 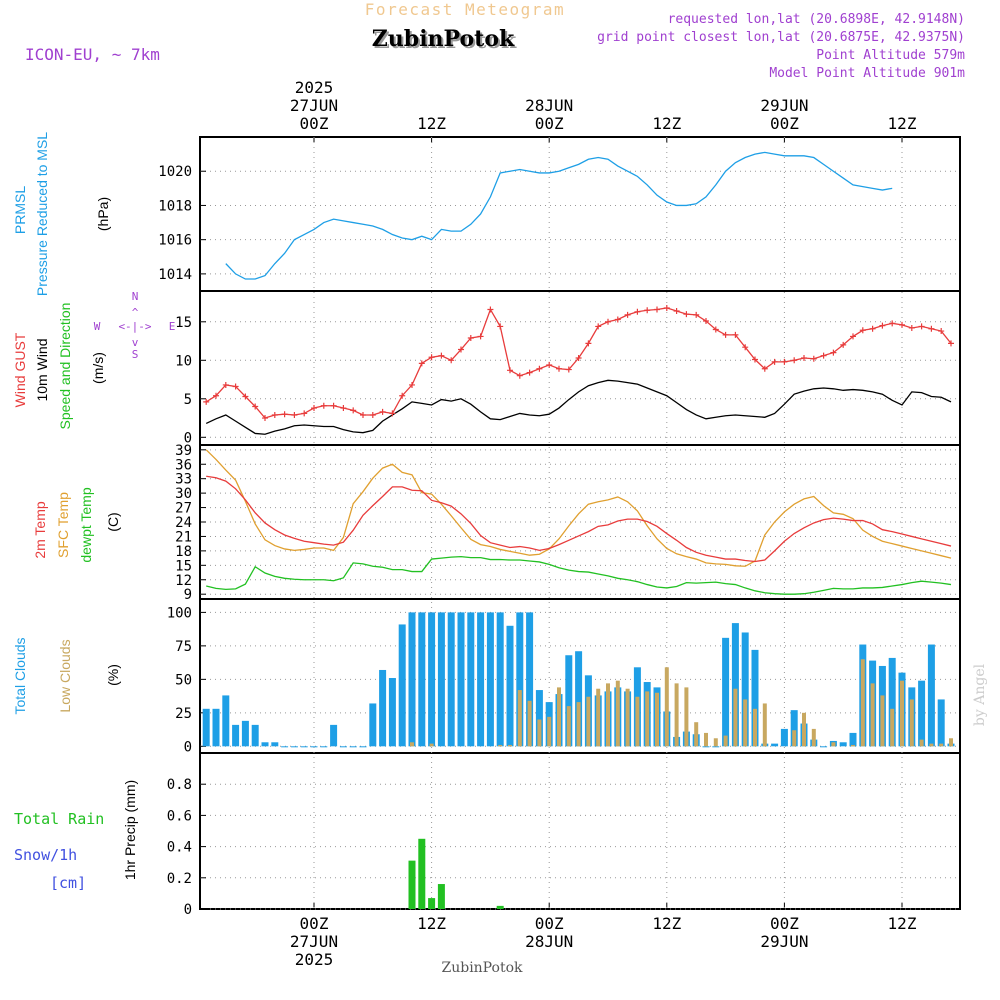 I want to click on t2m-line, so click(x=579, y=519).